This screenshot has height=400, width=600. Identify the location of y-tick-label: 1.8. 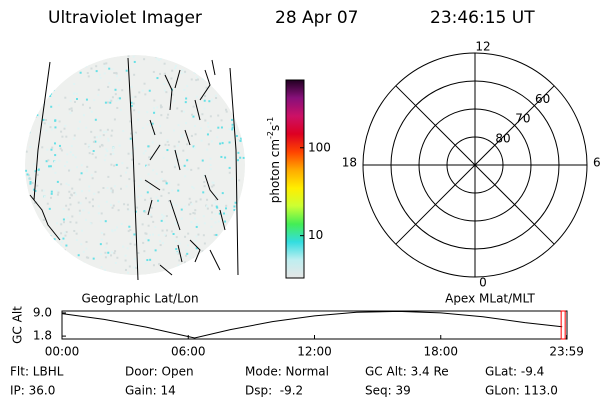
(42, 336).